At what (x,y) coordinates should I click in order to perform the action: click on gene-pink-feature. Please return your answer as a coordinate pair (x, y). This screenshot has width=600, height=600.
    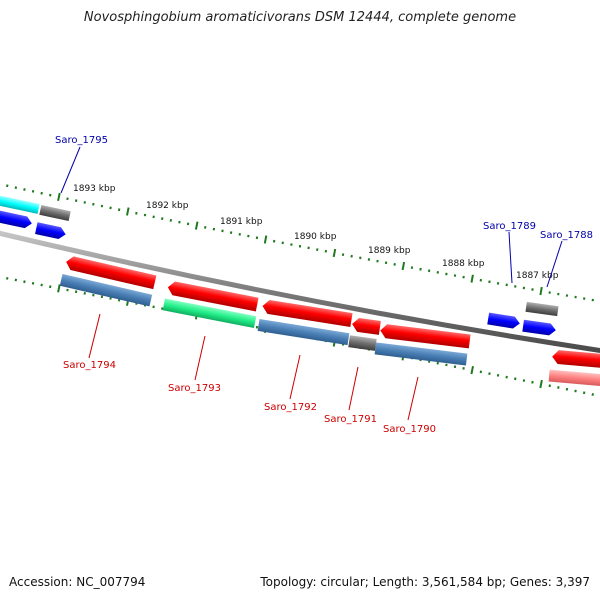
    Looking at the image, I should click on (574, 378).